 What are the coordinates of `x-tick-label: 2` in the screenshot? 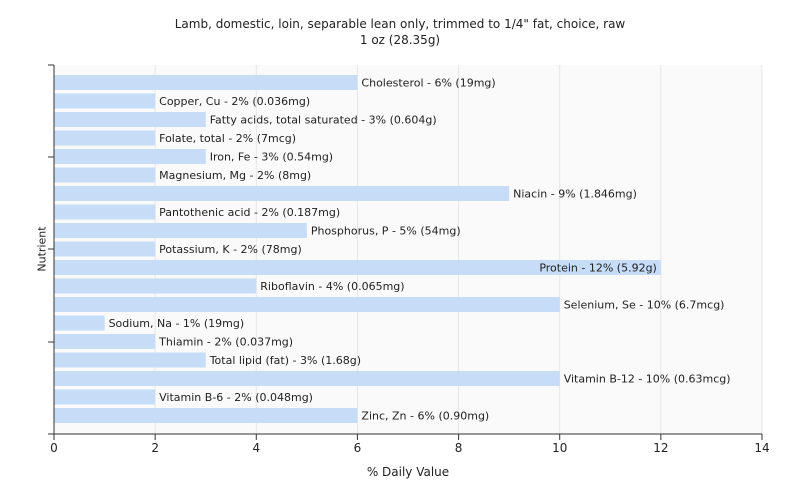 It's located at (155, 448).